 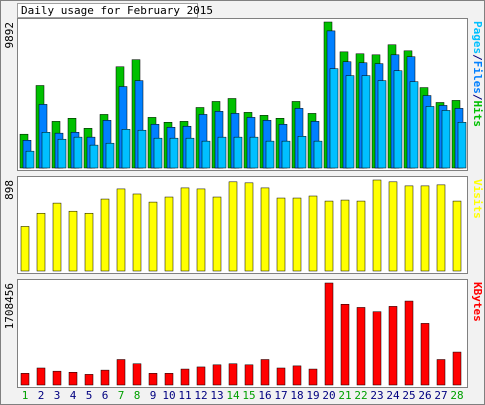 I want to click on legend: Visits, so click(x=477, y=199).